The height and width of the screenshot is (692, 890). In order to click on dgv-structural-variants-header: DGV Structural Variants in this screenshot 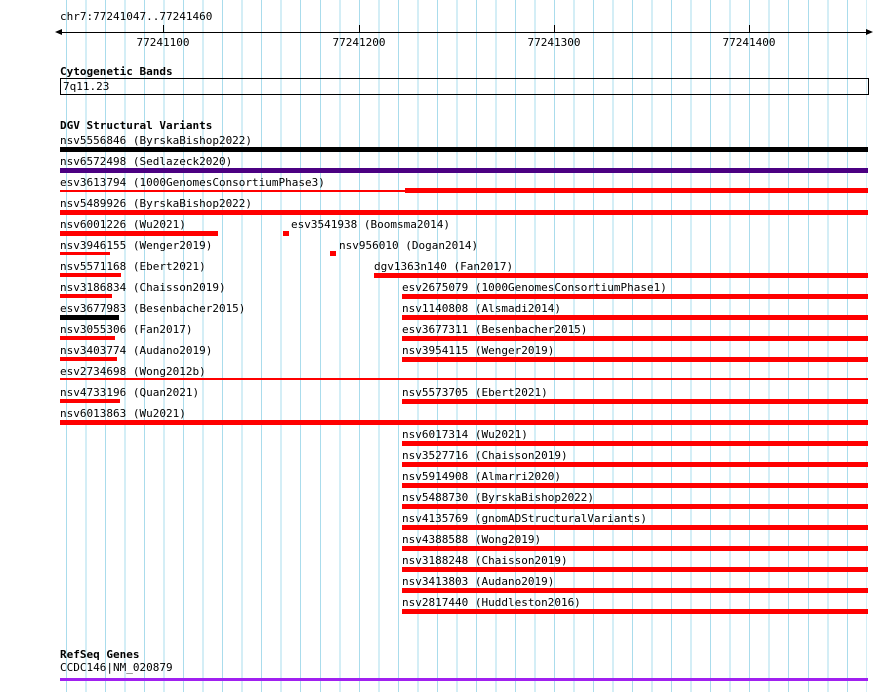, I will do `click(136, 125)`.